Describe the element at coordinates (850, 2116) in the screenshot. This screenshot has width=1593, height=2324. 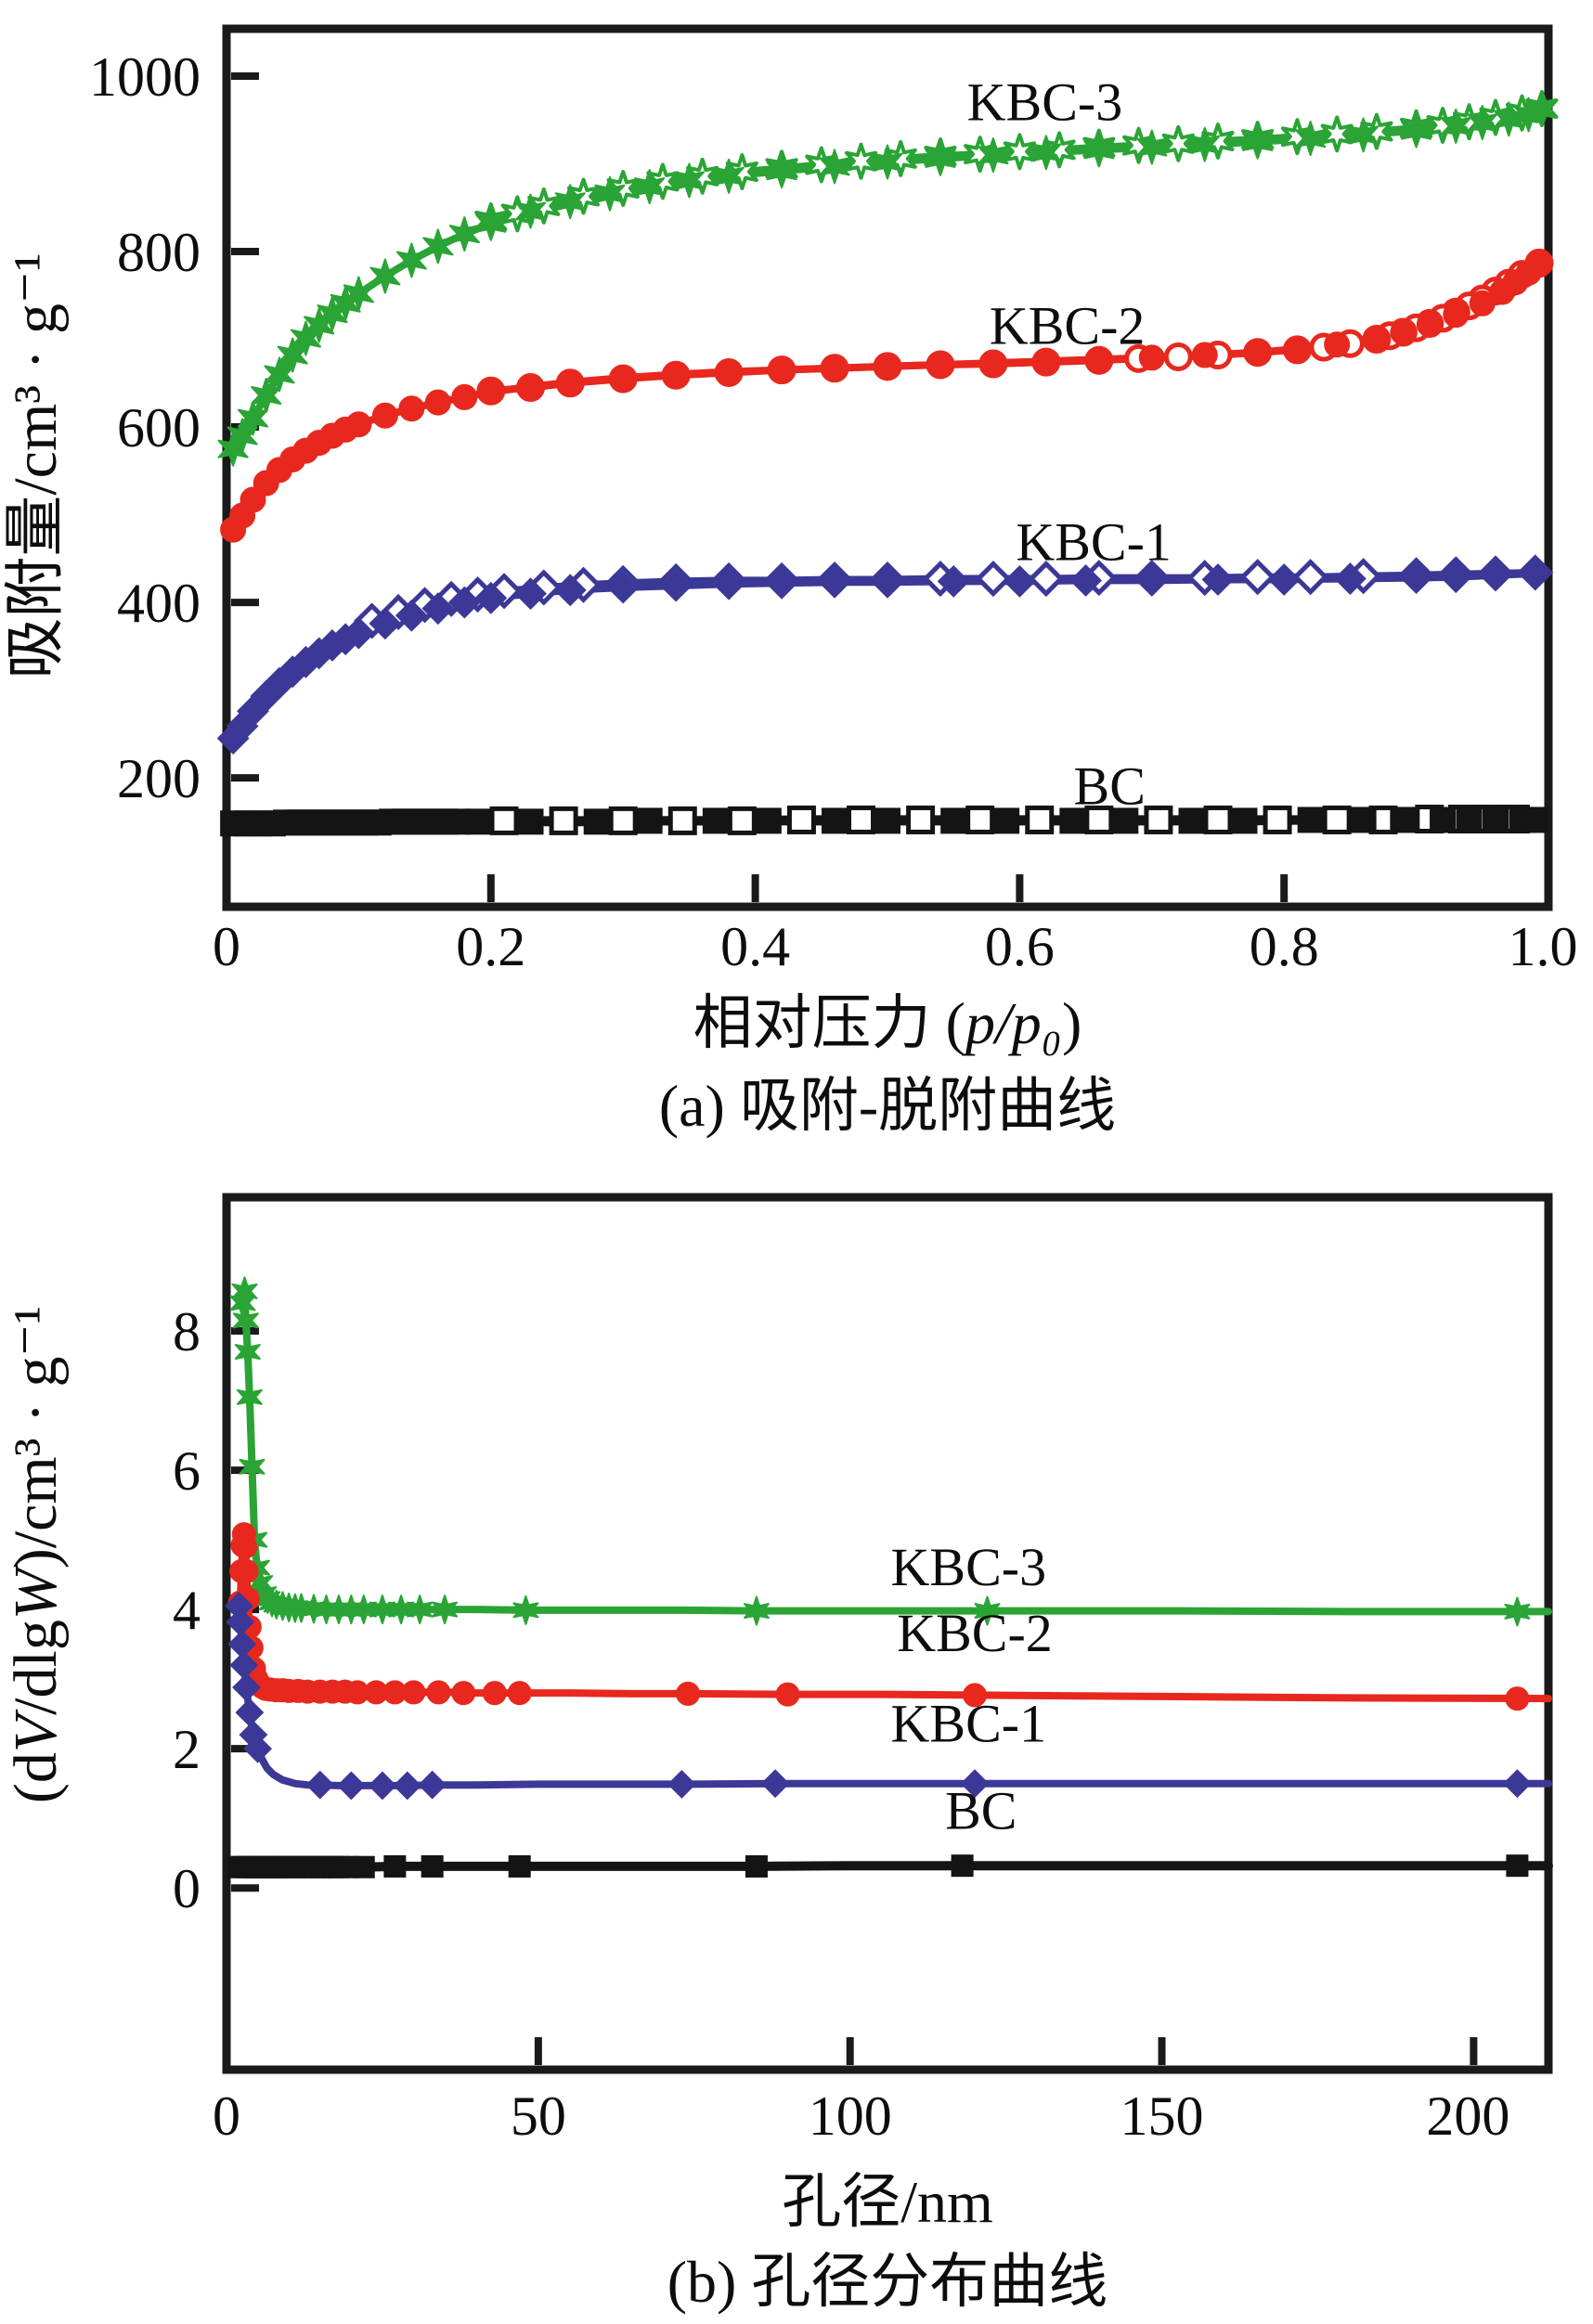
I see `x-tick-label: 100` at that location.